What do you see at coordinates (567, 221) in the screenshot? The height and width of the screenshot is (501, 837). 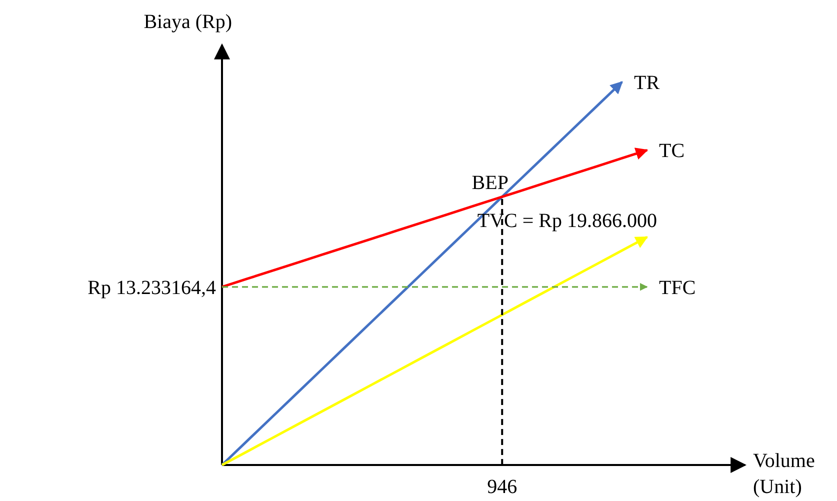 I see `series-label: TVC = Rp 19.866.000` at bounding box center [567, 221].